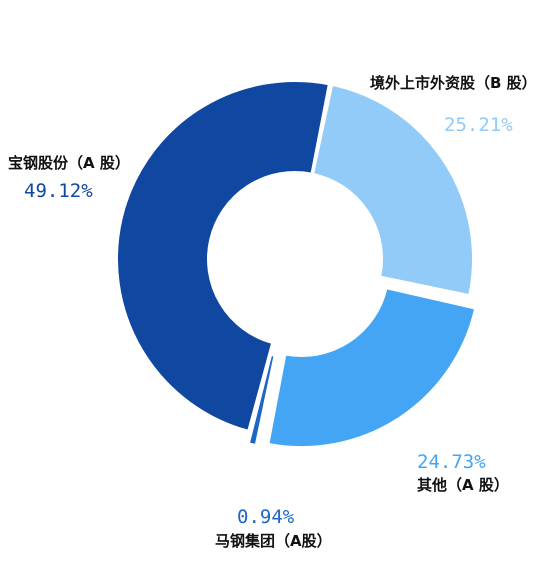 The height and width of the screenshot is (570, 554). Describe the element at coordinates (392, 190) in the screenshot. I see `slice-b-shares` at that location.